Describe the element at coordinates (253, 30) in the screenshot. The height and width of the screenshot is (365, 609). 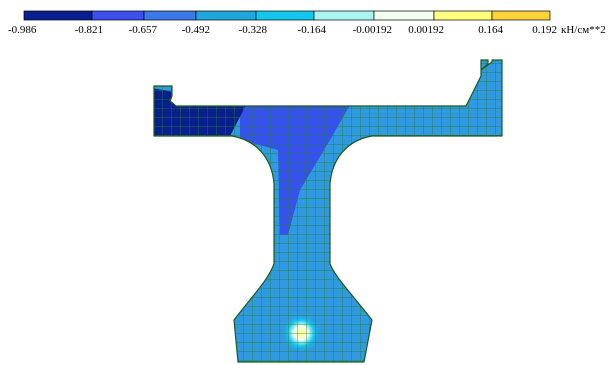
I see `legend-tick-4: -0.328` at that location.